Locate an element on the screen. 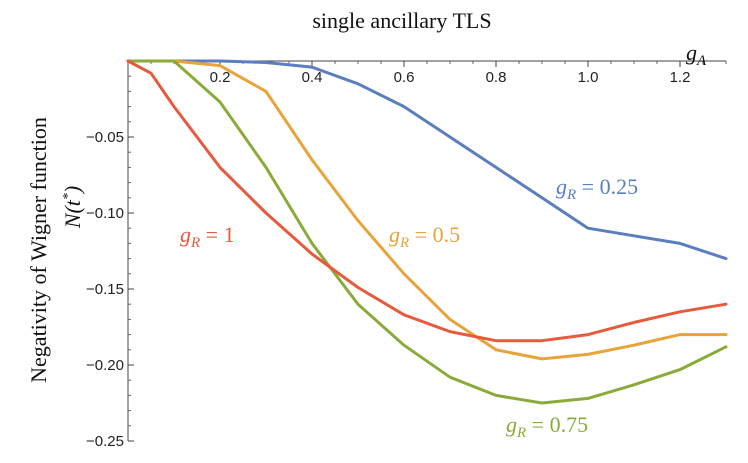  series-label-gr-0-5: gR = 0.5 is located at coordinates (424, 236).